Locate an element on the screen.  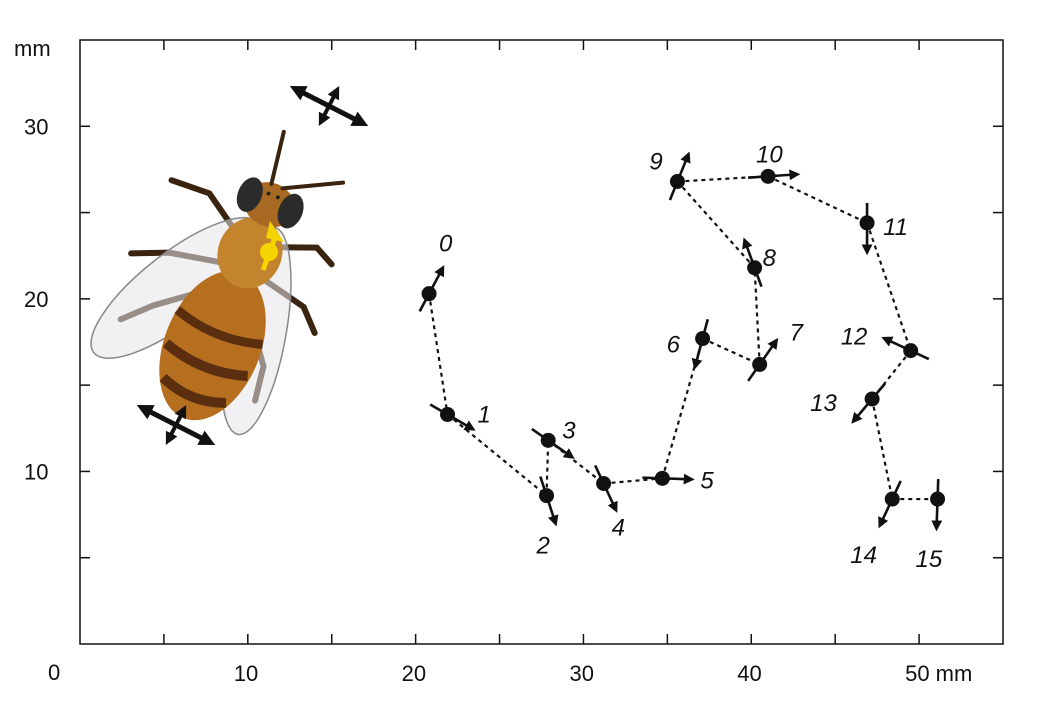
point-label: 4 is located at coordinates (618, 528).